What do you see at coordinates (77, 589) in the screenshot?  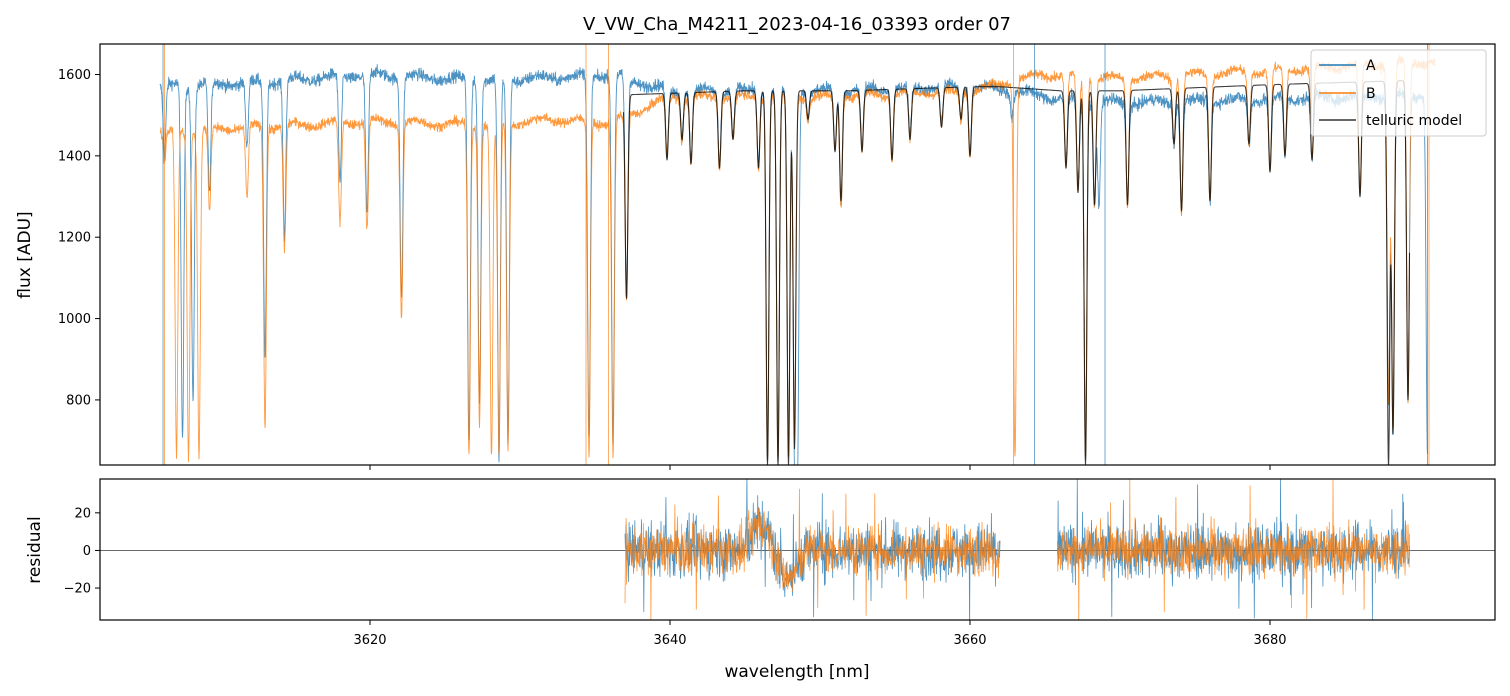 I see `y-tick-label: −20` at bounding box center [77, 589].